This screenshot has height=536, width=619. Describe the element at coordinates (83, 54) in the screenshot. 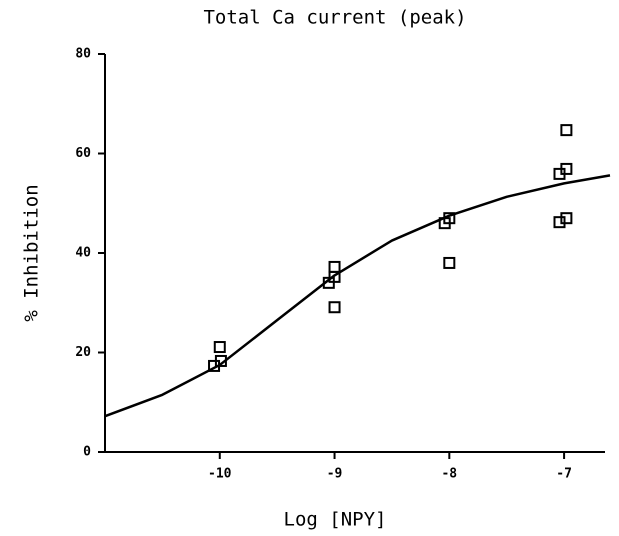

I see `y-tick-label: 80` at that location.